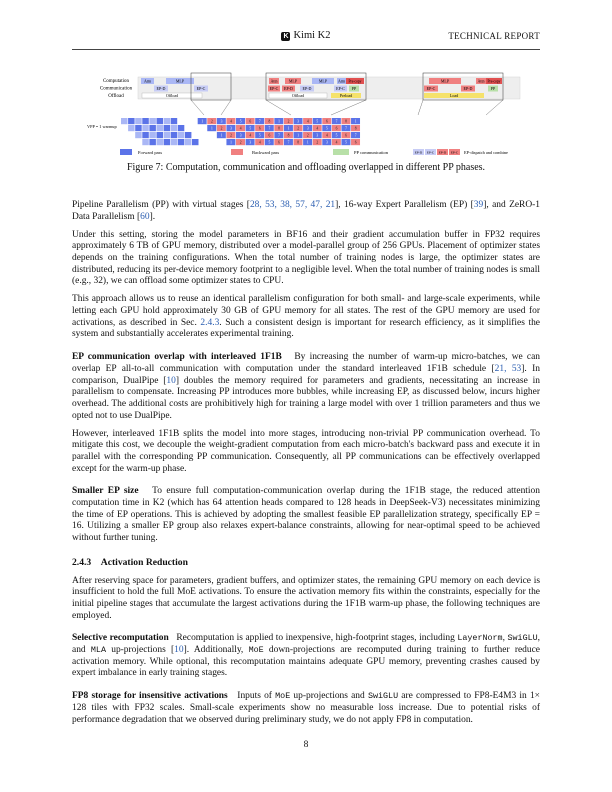 This screenshot has height=792, width=612. Describe the element at coordinates (145, 216) in the screenshot. I see `citation-link: 60` at that location.